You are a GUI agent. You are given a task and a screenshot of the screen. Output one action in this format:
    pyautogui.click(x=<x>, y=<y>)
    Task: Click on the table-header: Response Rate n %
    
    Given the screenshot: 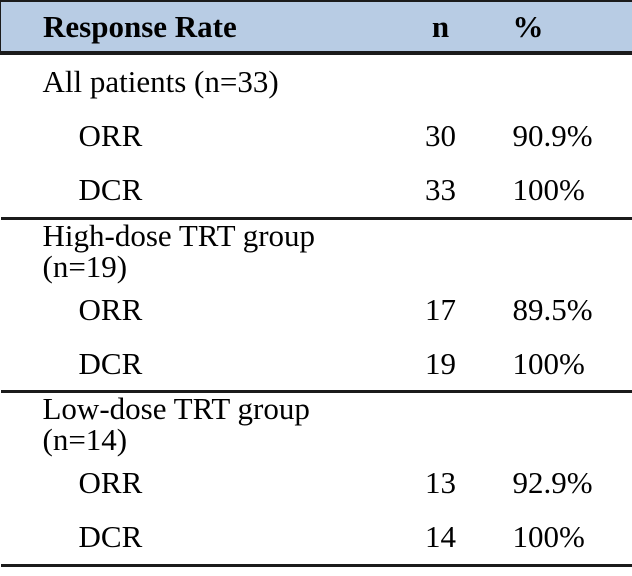 What is the action you would take?
    pyautogui.click(x=316, y=27)
    